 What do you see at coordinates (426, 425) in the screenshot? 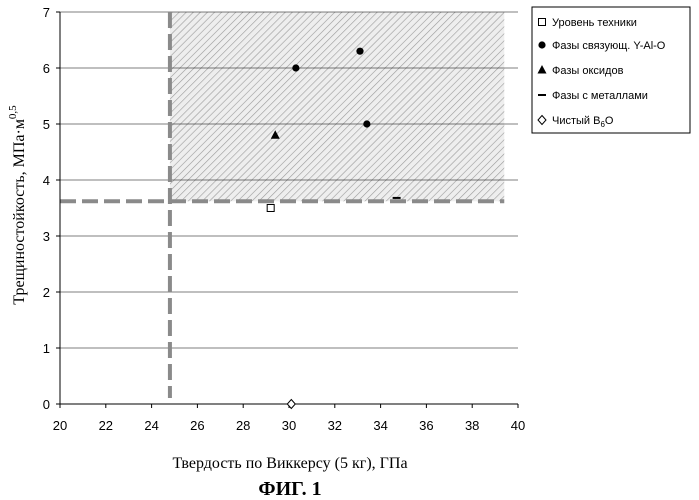
I see `x-tick-label: 36` at bounding box center [426, 425].